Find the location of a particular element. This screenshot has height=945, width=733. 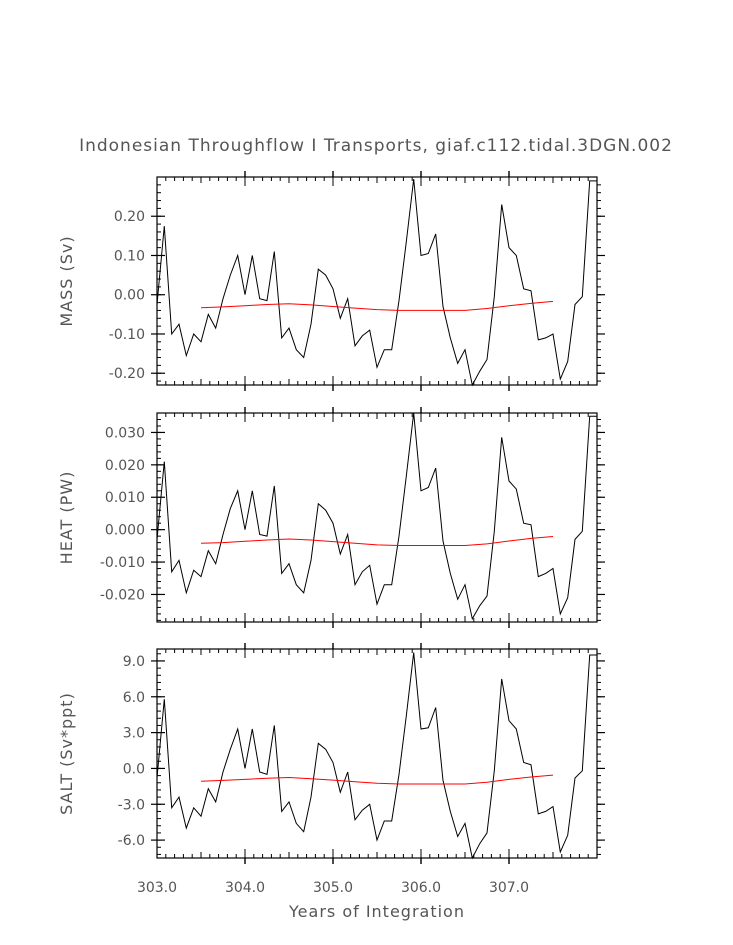

x-tick-label: 303.0 is located at coordinates (157, 888).